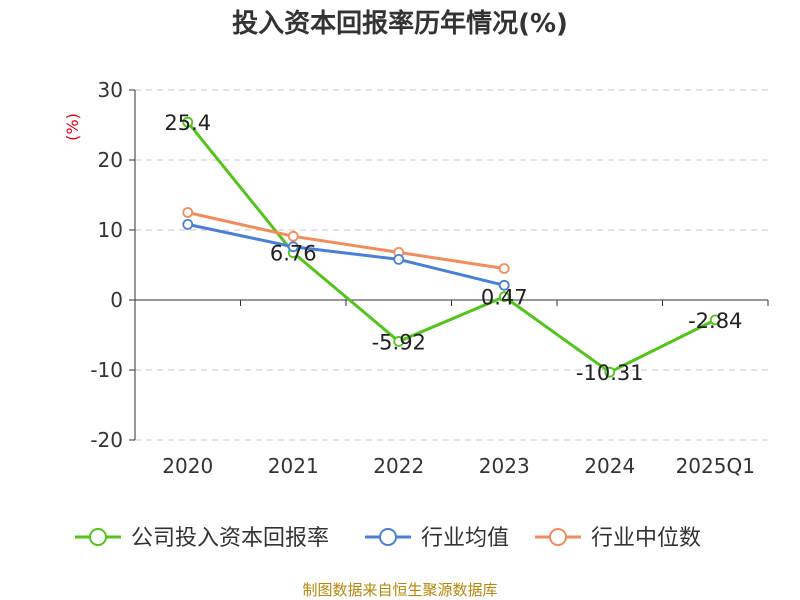  Describe the element at coordinates (116, 300) in the screenshot. I see `y-tick-label-3: 0` at that location.